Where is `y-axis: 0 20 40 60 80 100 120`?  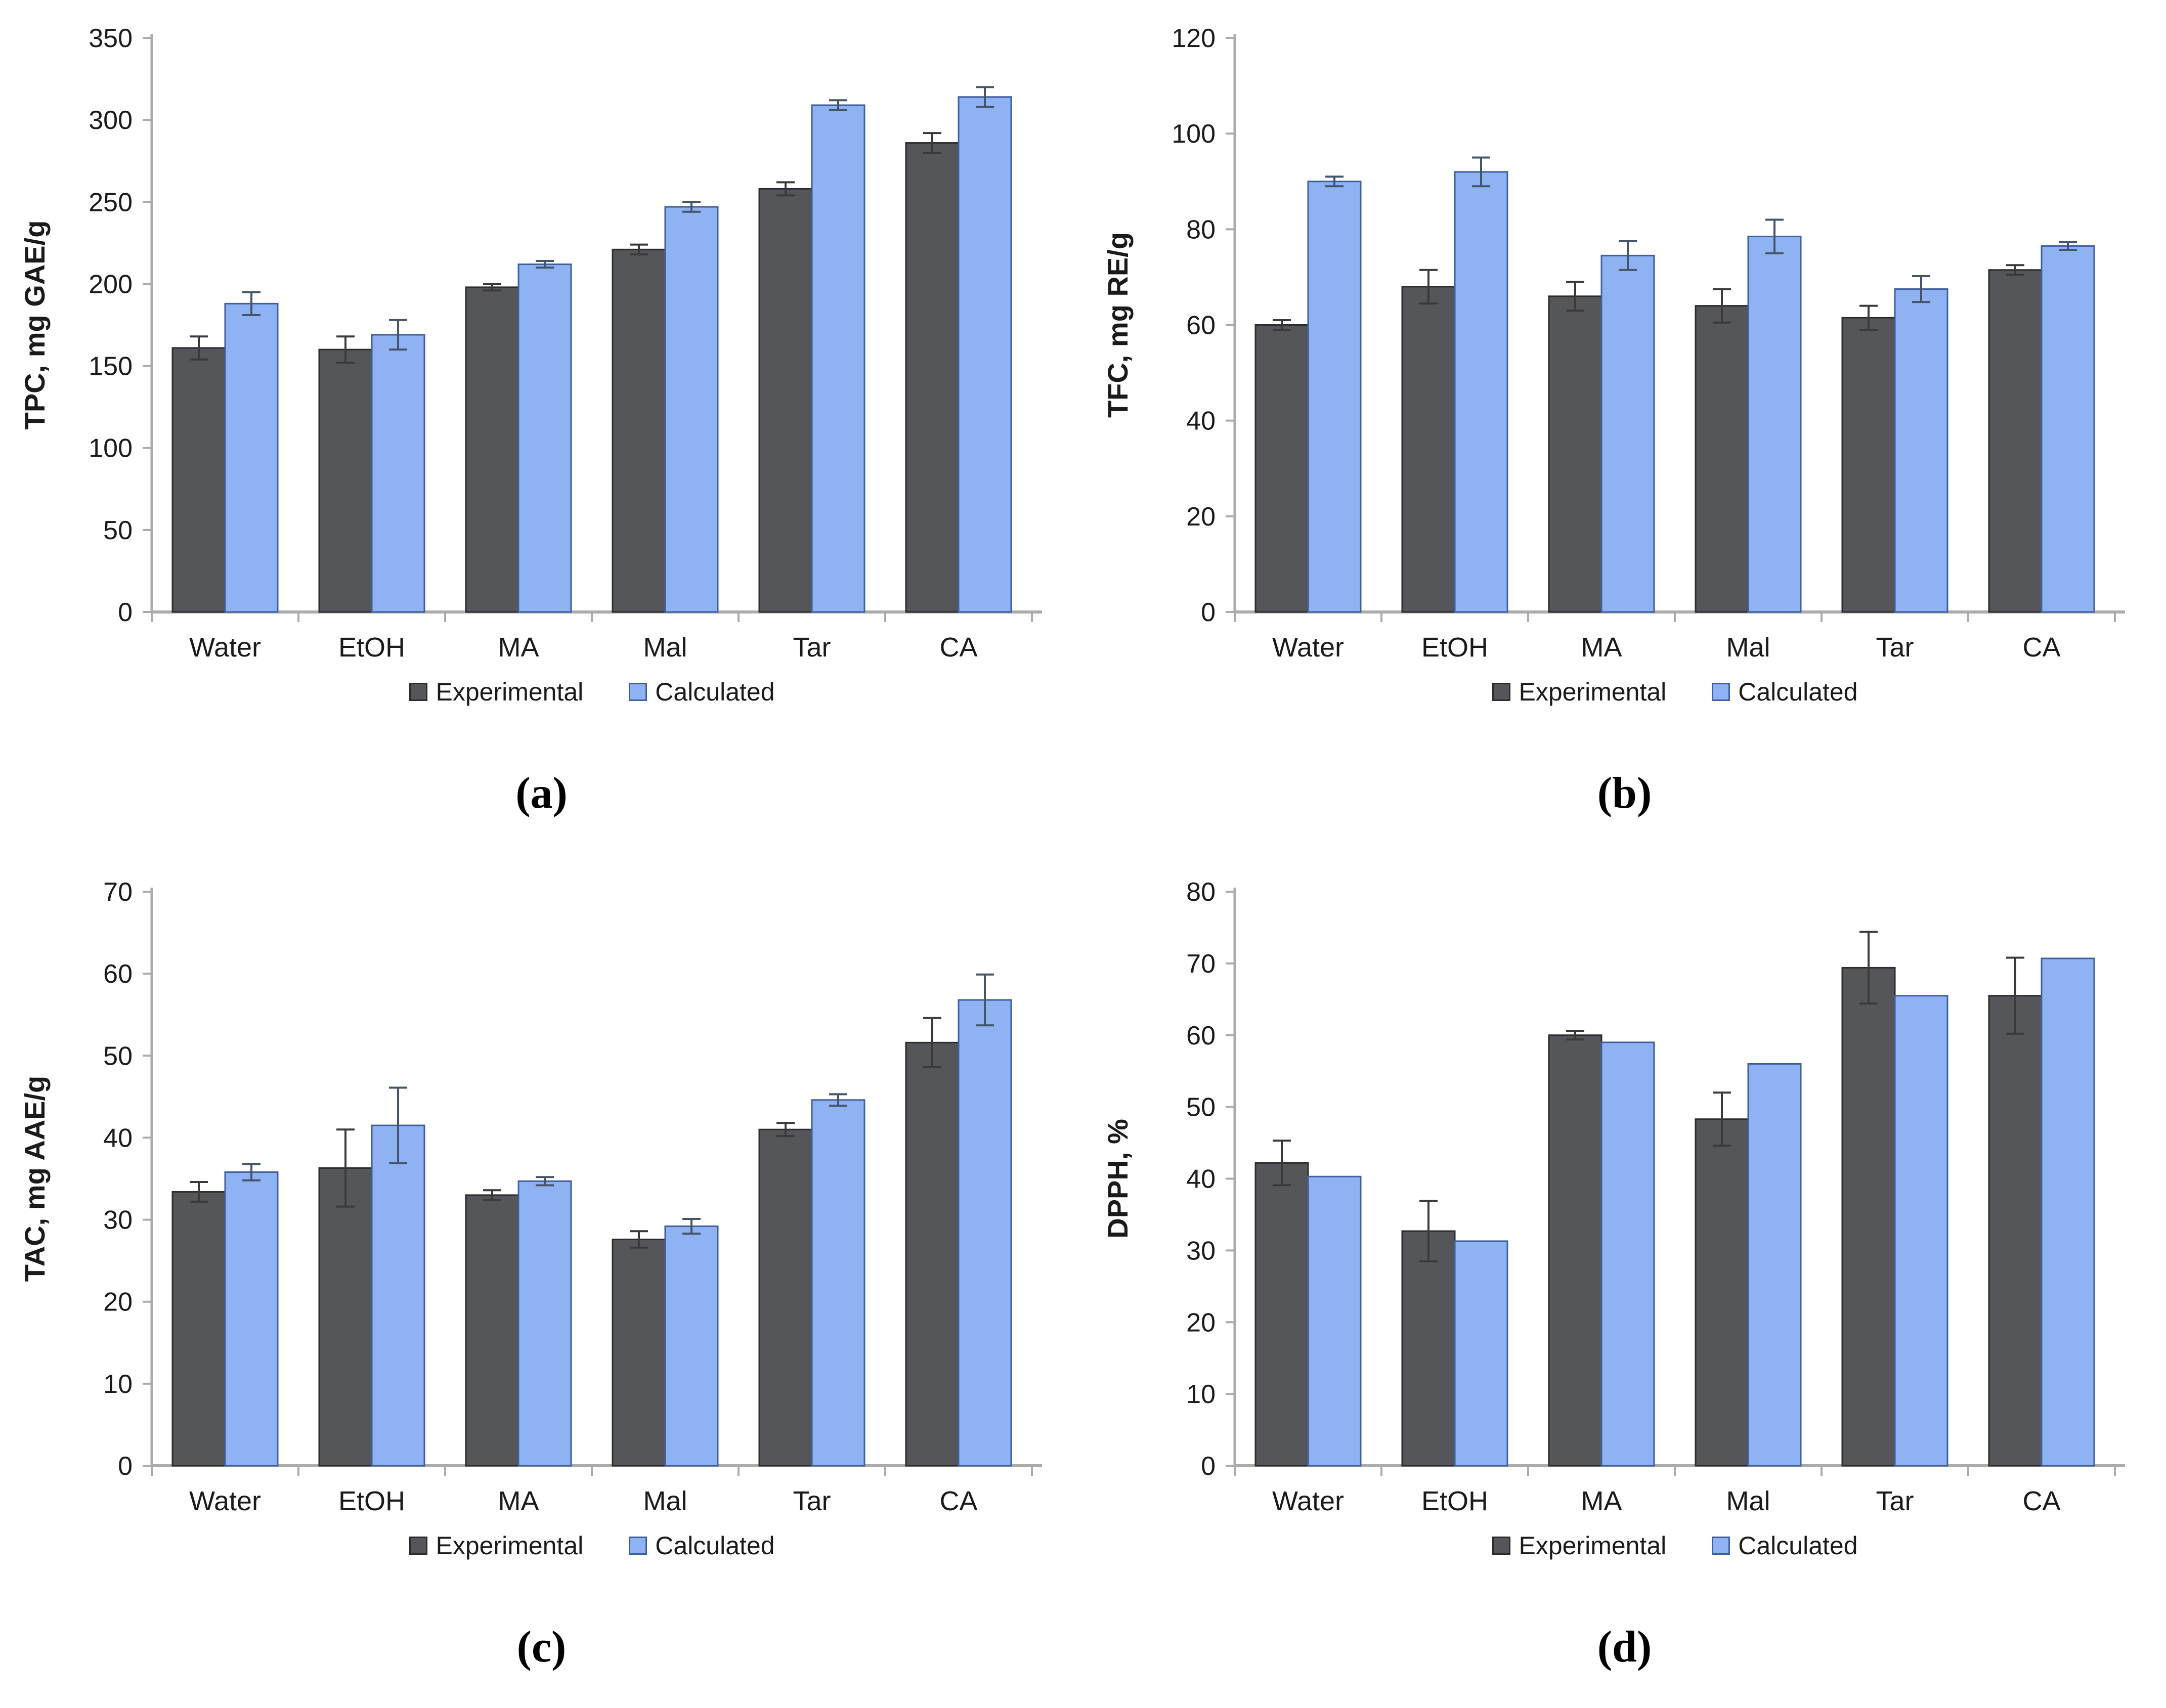
y-axis: 0 20 40 60 80 100 120 is located at coordinates (1204, 325).